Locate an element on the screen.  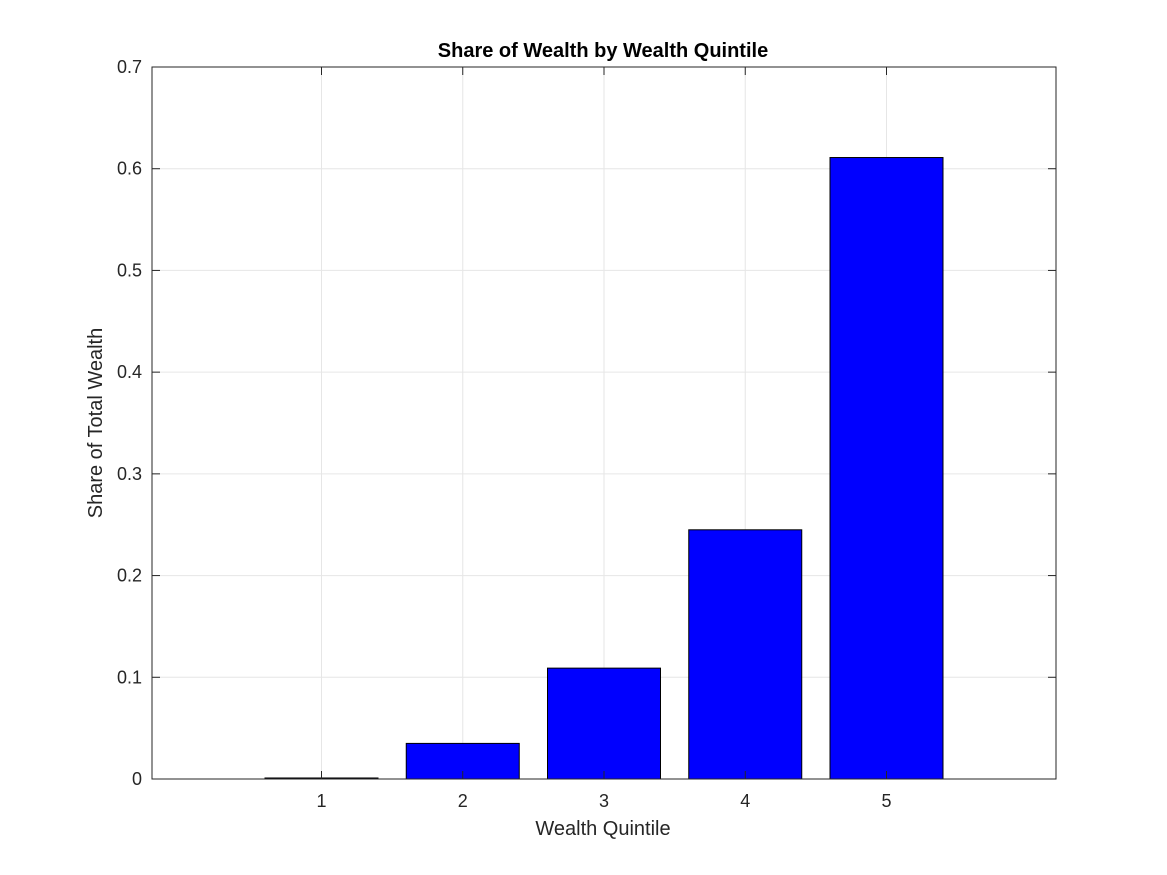
x-tick-labels: 1 2 3 4 5 is located at coordinates (603, 801).